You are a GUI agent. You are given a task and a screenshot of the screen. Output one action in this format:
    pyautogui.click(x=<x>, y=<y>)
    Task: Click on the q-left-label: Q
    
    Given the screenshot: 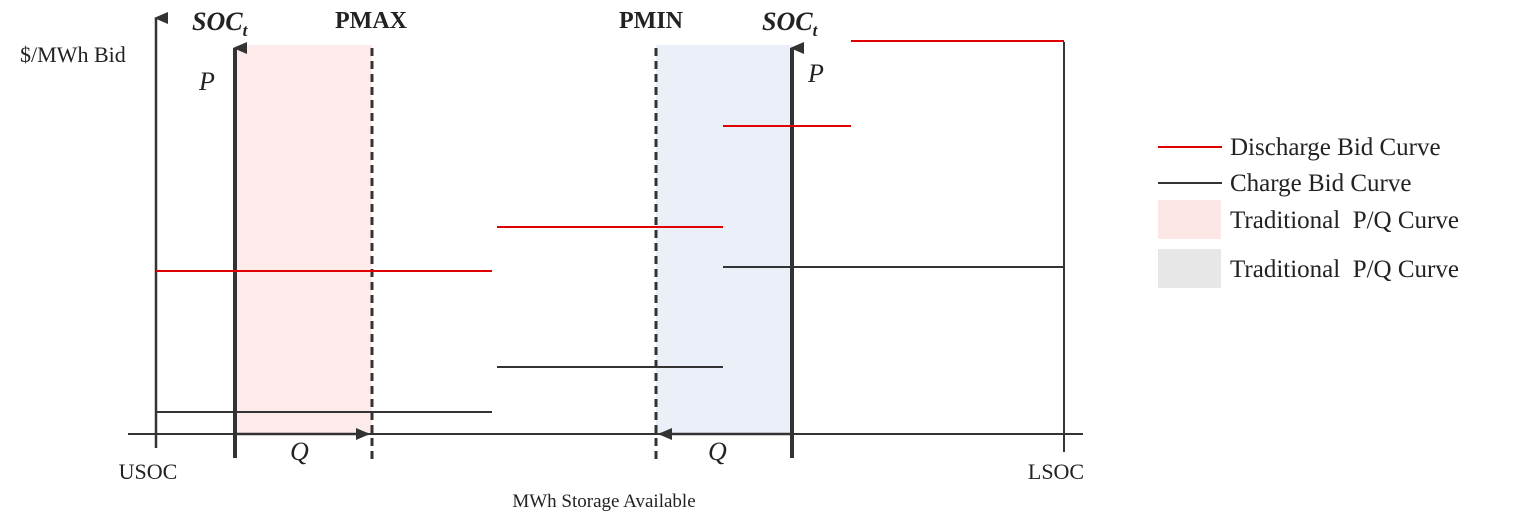 What is the action you would take?
    pyautogui.click(x=299, y=451)
    